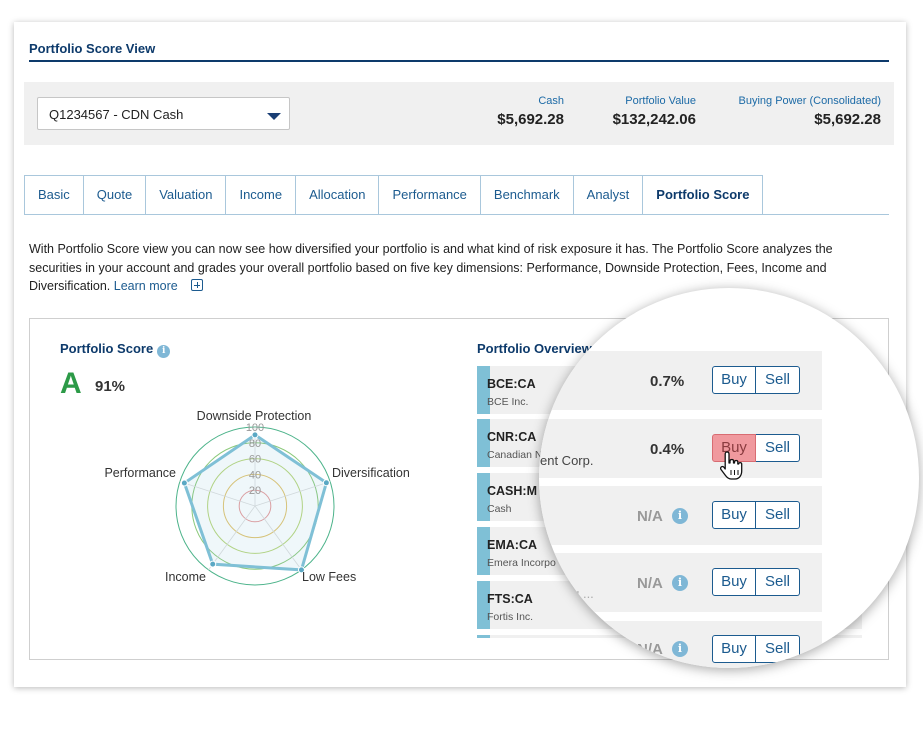 This screenshot has height=733, width=923. What do you see at coordinates (71, 383) in the screenshot?
I see `score-grade: A` at bounding box center [71, 383].